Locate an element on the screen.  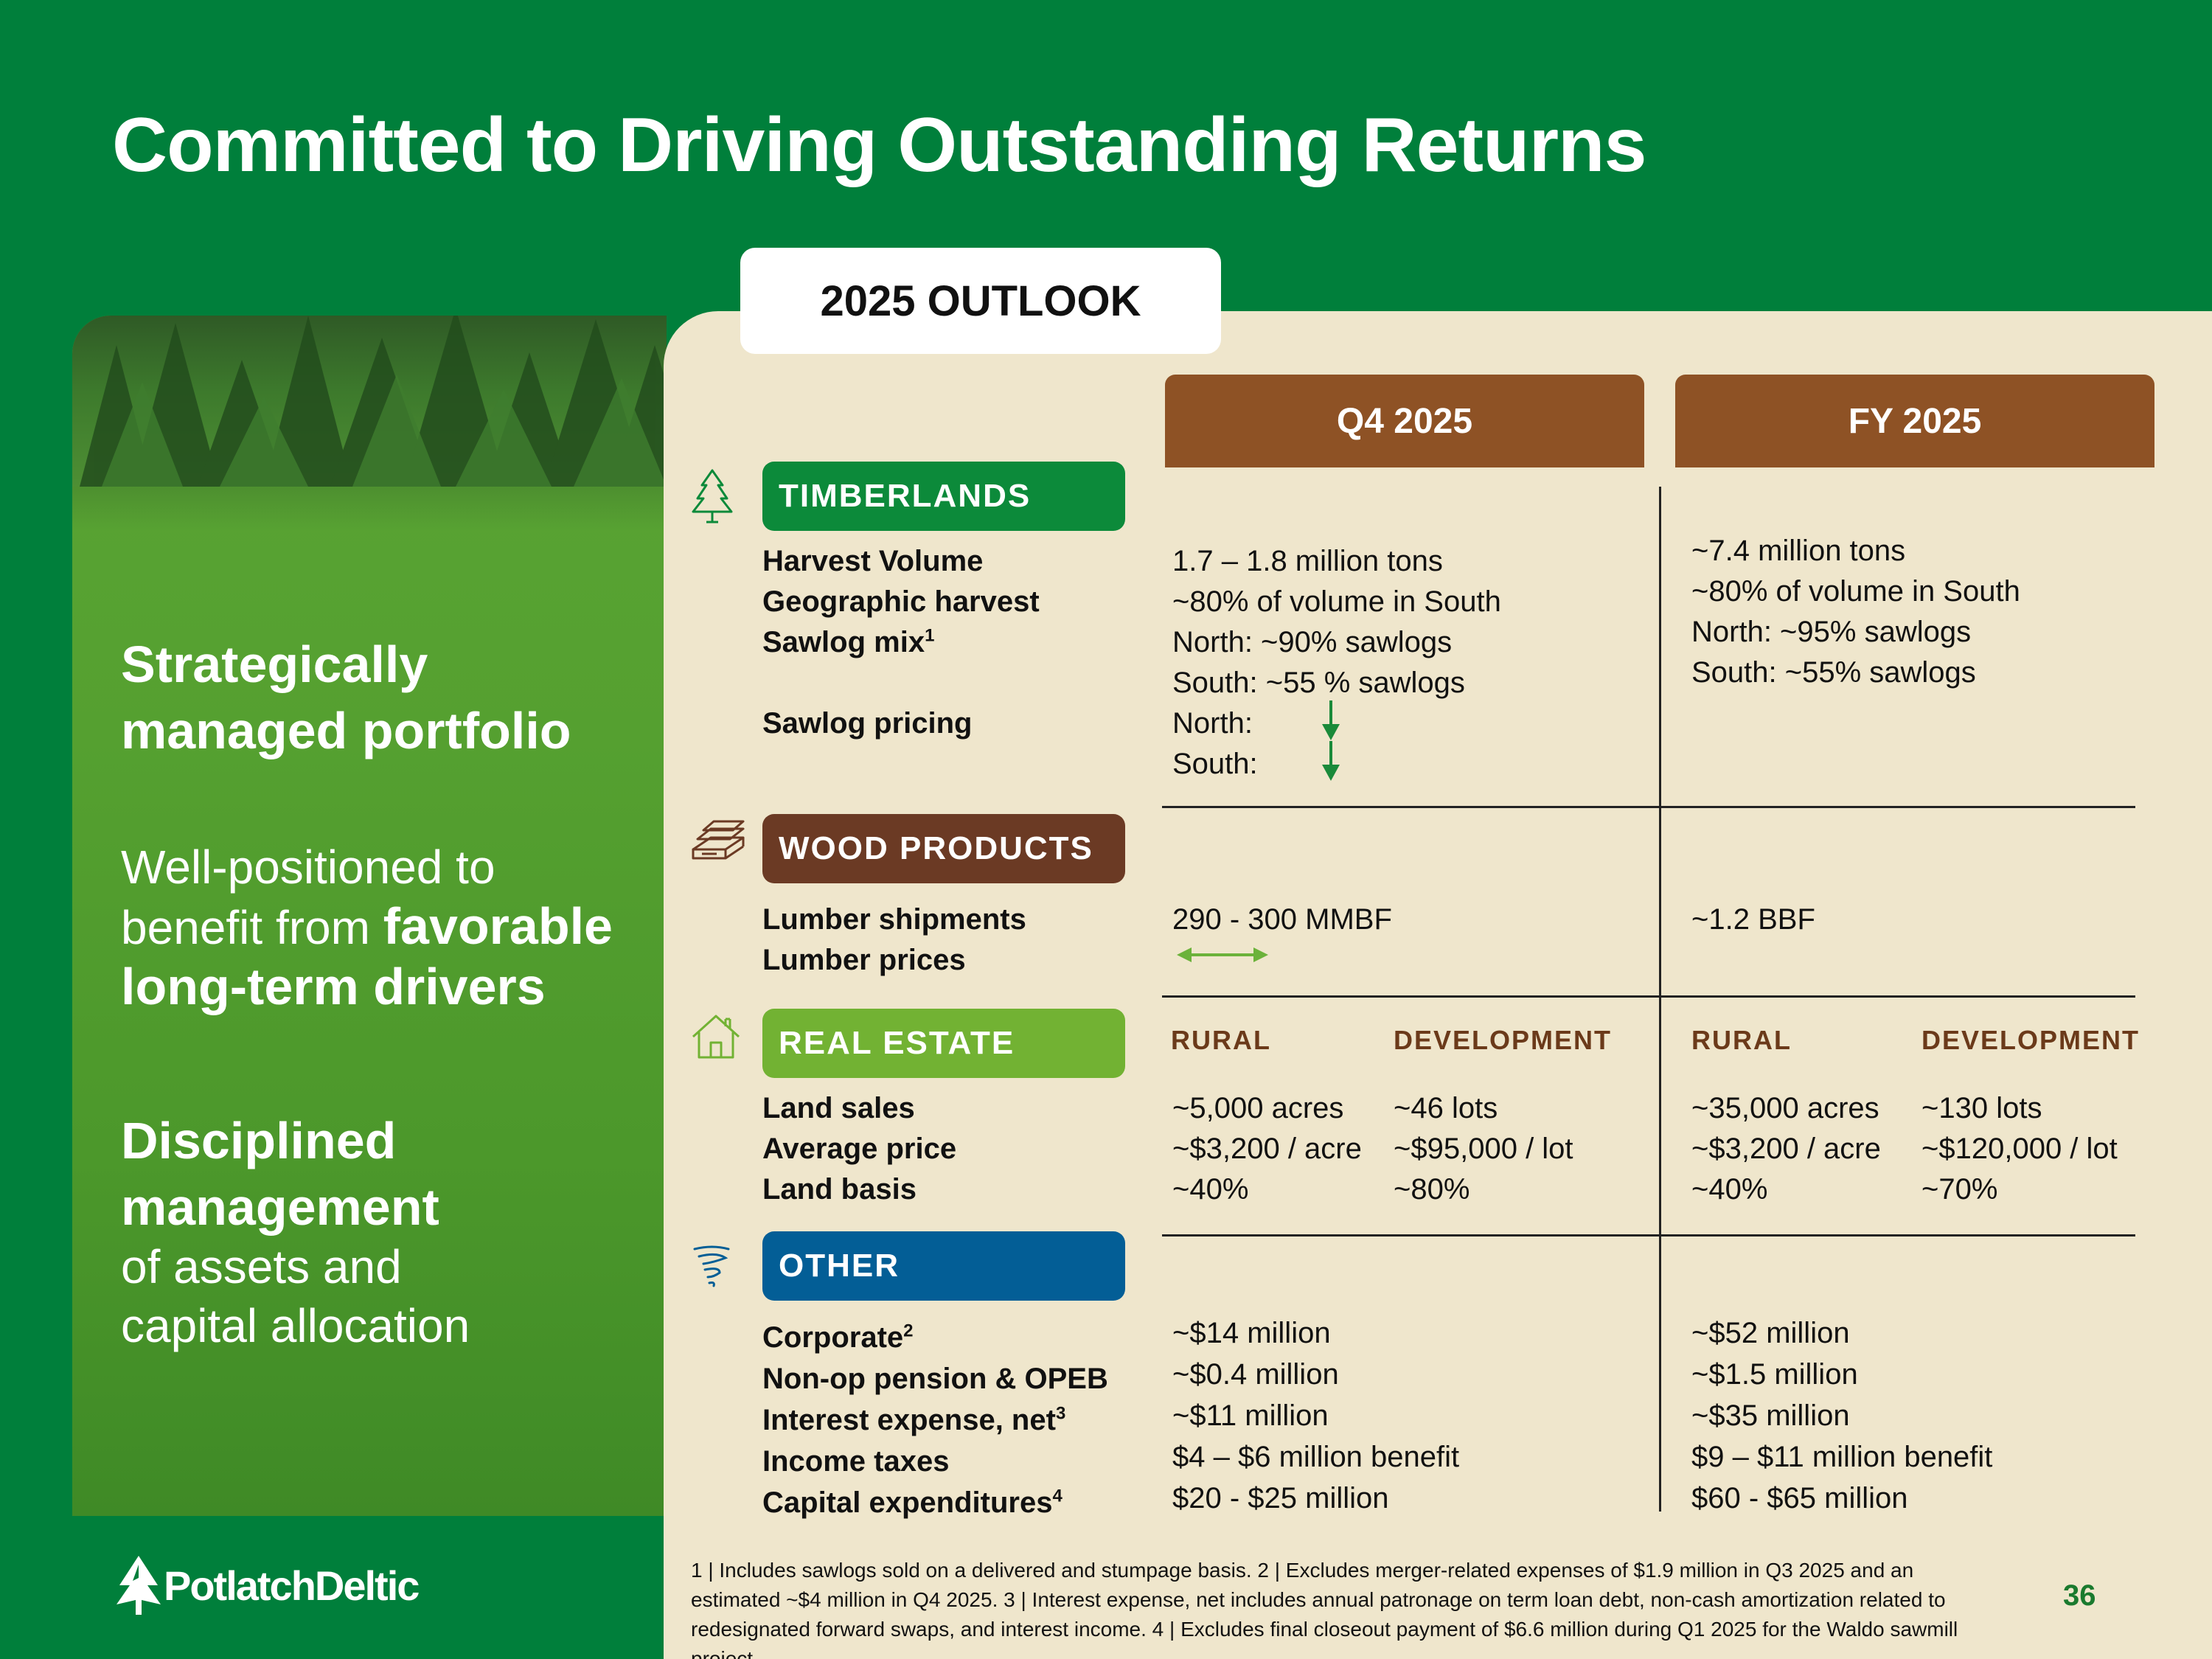
fy-development-values: ~130 lots ~$120,000 / lot ~70% is located at coordinates (2019, 1149).